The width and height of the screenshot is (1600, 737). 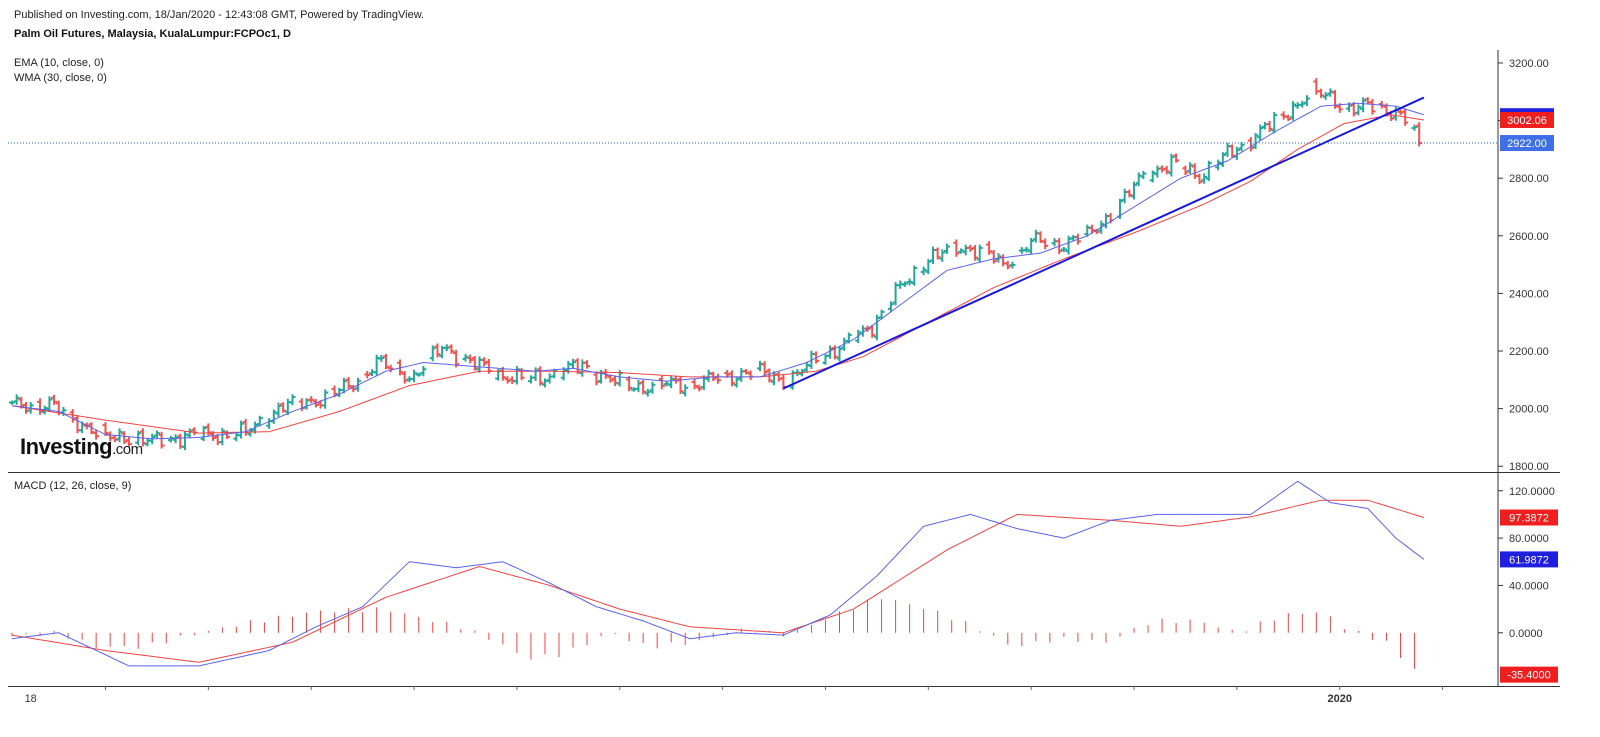 What do you see at coordinates (73, 486) in the screenshot?
I see `macd-legend-label: MACD (12, 26, close, 9)` at bounding box center [73, 486].